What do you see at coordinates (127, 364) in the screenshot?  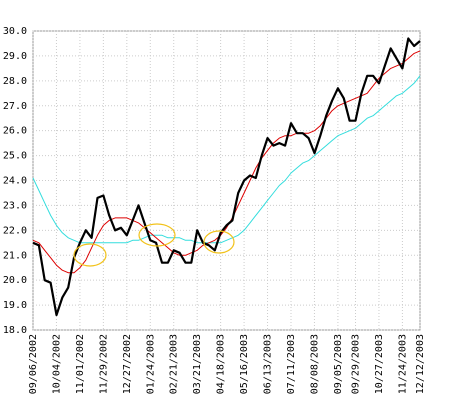 I see `x-tick-label: 12/27/2002` at bounding box center [127, 364].